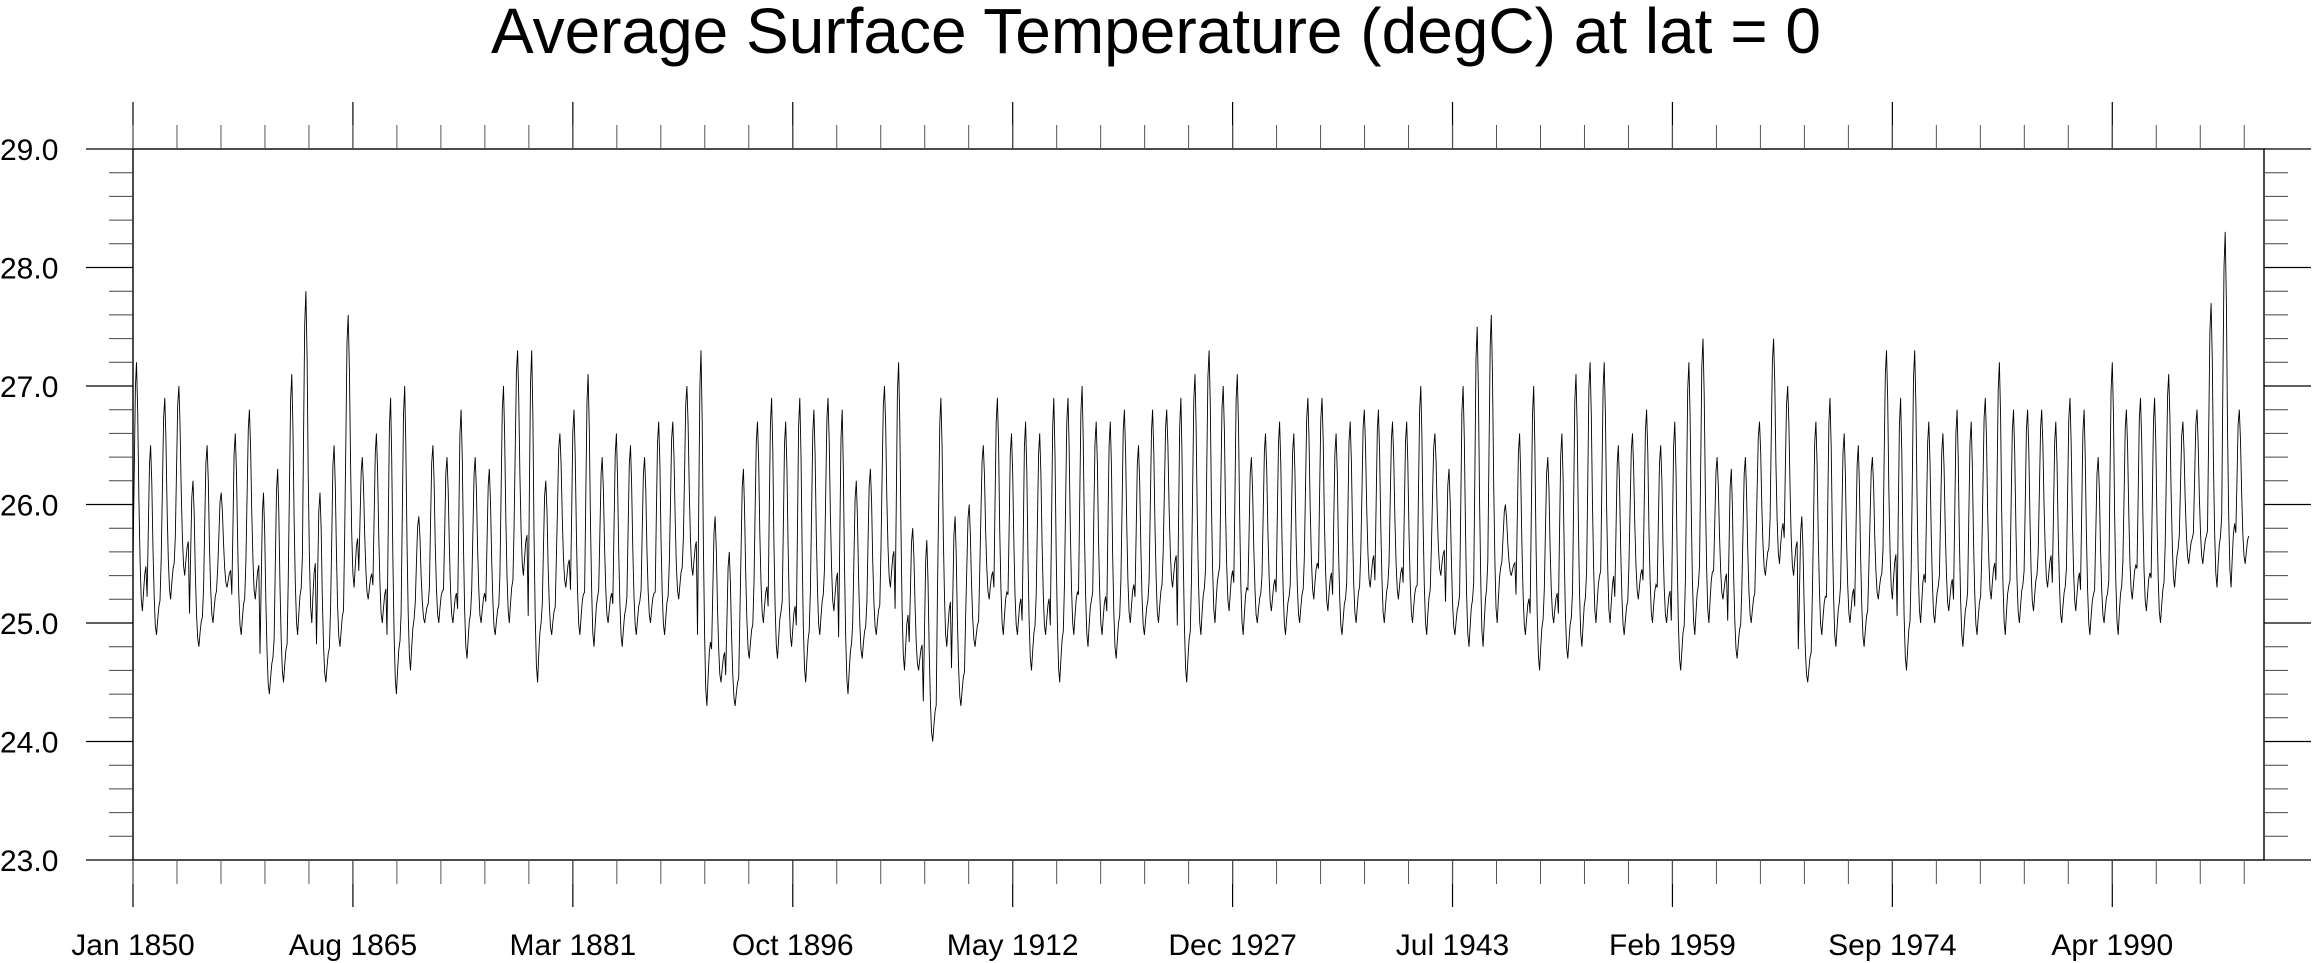 The width and height of the screenshot is (2312, 963). Describe the element at coordinates (29, 506) in the screenshot. I see `y-tick-label: 26.0` at that location.